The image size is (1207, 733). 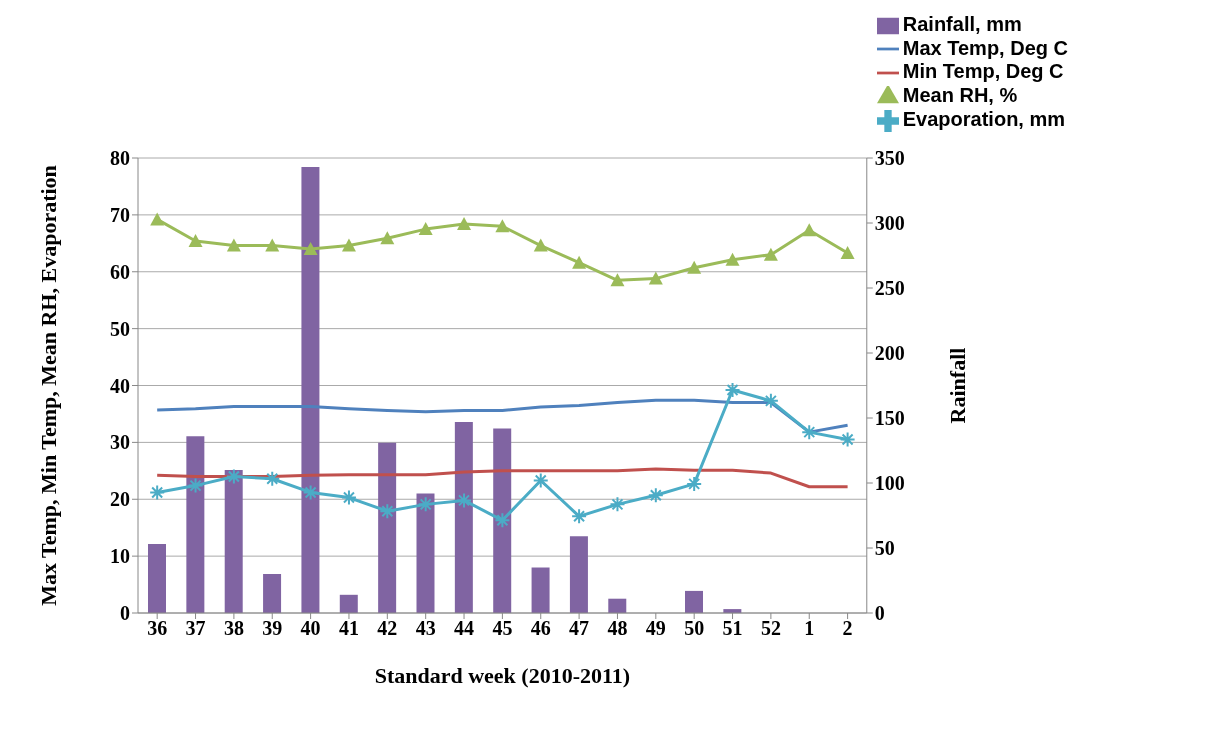 I want to click on legend-label: Max Temp, Deg C, so click(x=985, y=47).